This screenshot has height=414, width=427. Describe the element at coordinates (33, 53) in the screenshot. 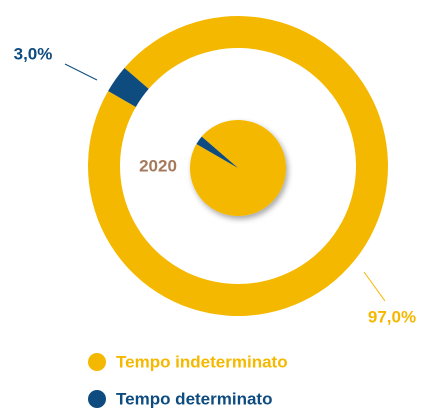

I see `value-label: 3,0%` at that location.